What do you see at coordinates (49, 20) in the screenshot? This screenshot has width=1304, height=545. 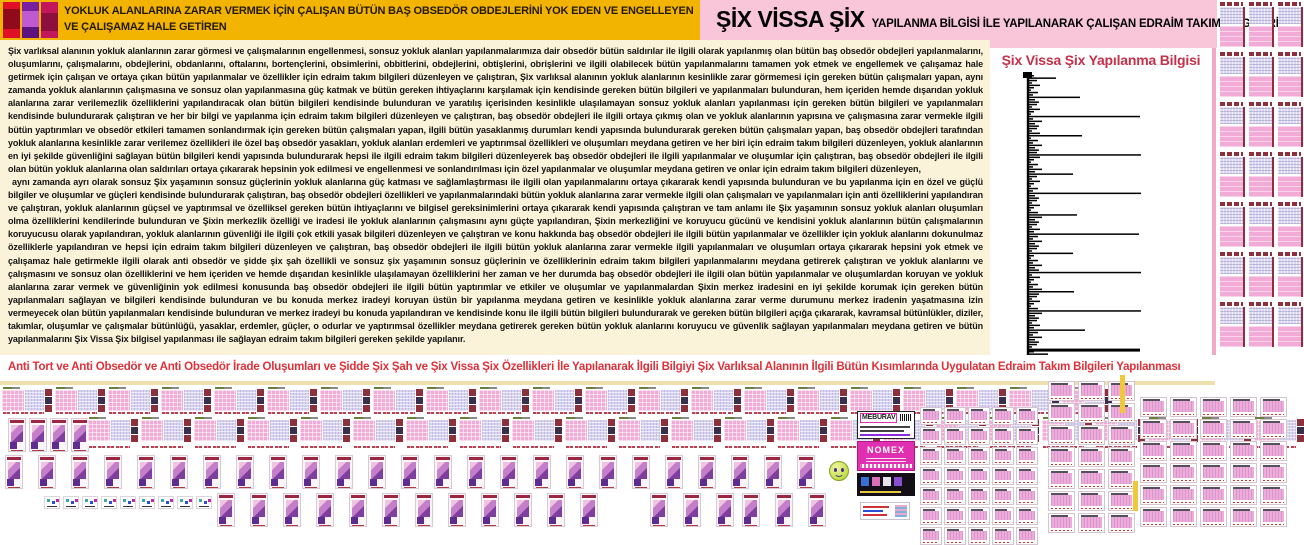 I see `photo-tile-crimson` at bounding box center [49, 20].